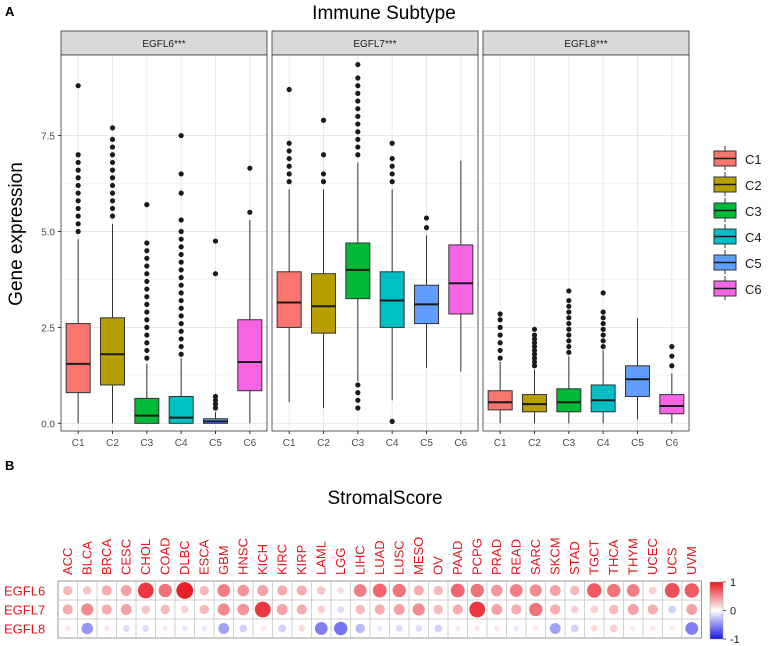 The width and height of the screenshot is (770, 646). What do you see at coordinates (301, 560) in the screenshot?
I see `cancer-type-label: KIRP` at bounding box center [301, 560].